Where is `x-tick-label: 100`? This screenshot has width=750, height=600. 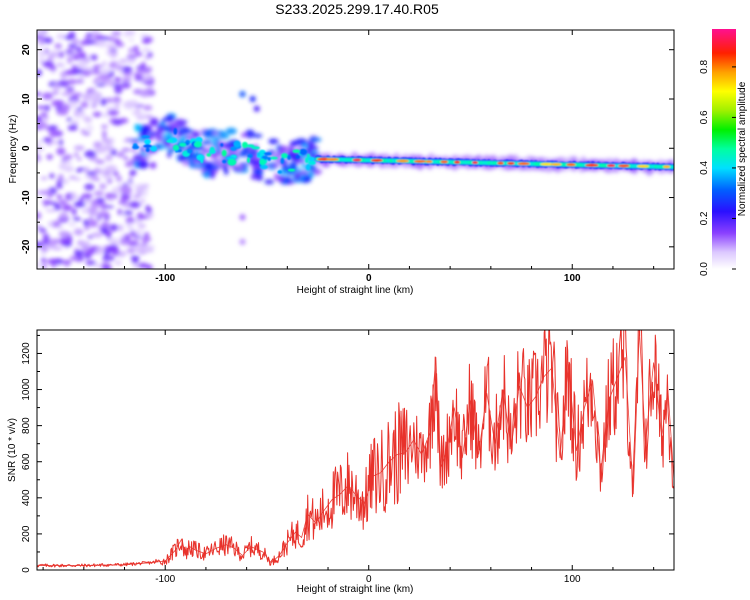
x-tick-label: 100 is located at coordinates (572, 579).